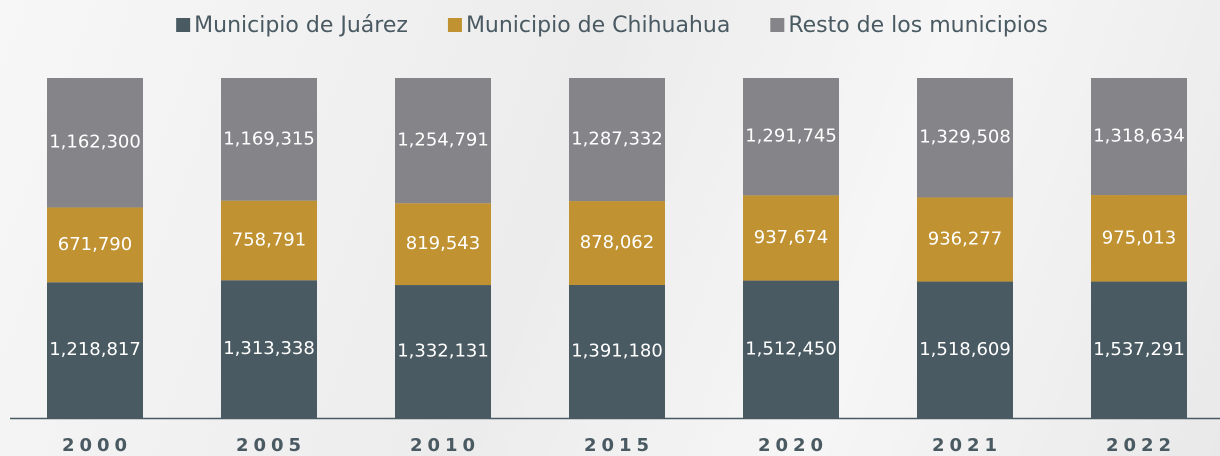 The width and height of the screenshot is (1220, 456). I want to click on data-label: 1,218,817, so click(95, 349).